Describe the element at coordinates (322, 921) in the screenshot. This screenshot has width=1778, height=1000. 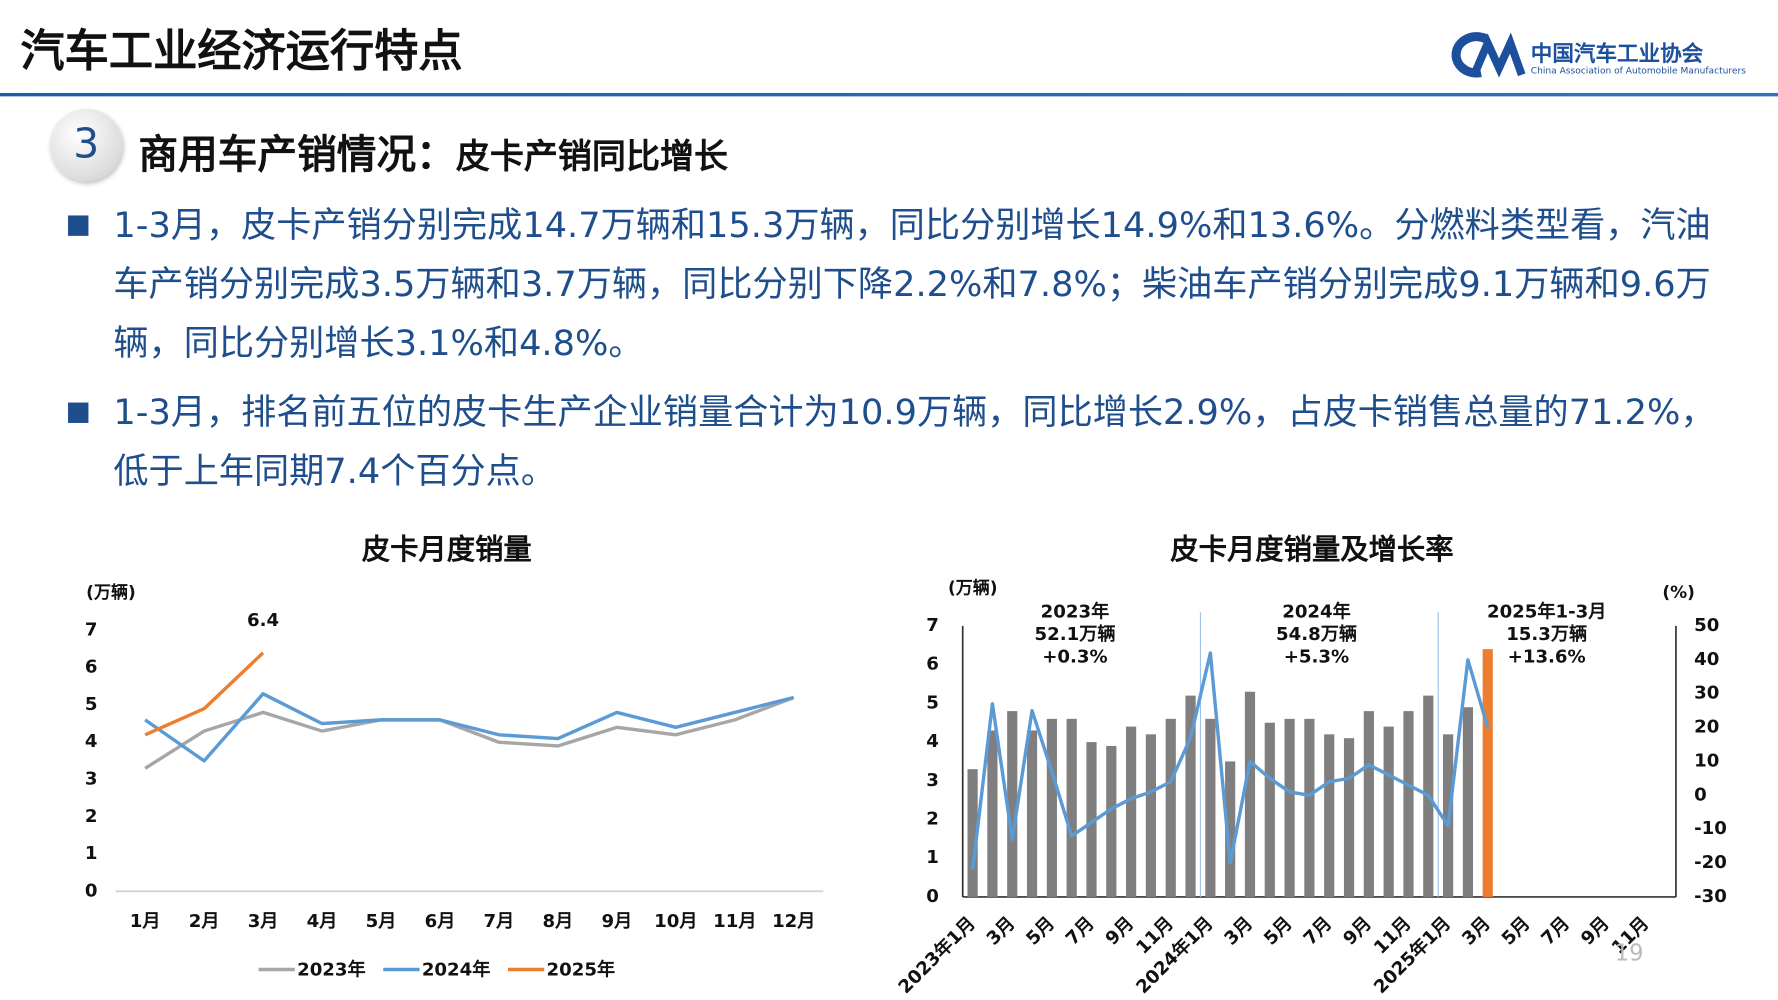
I see `x-tick-label: 4月` at that location.